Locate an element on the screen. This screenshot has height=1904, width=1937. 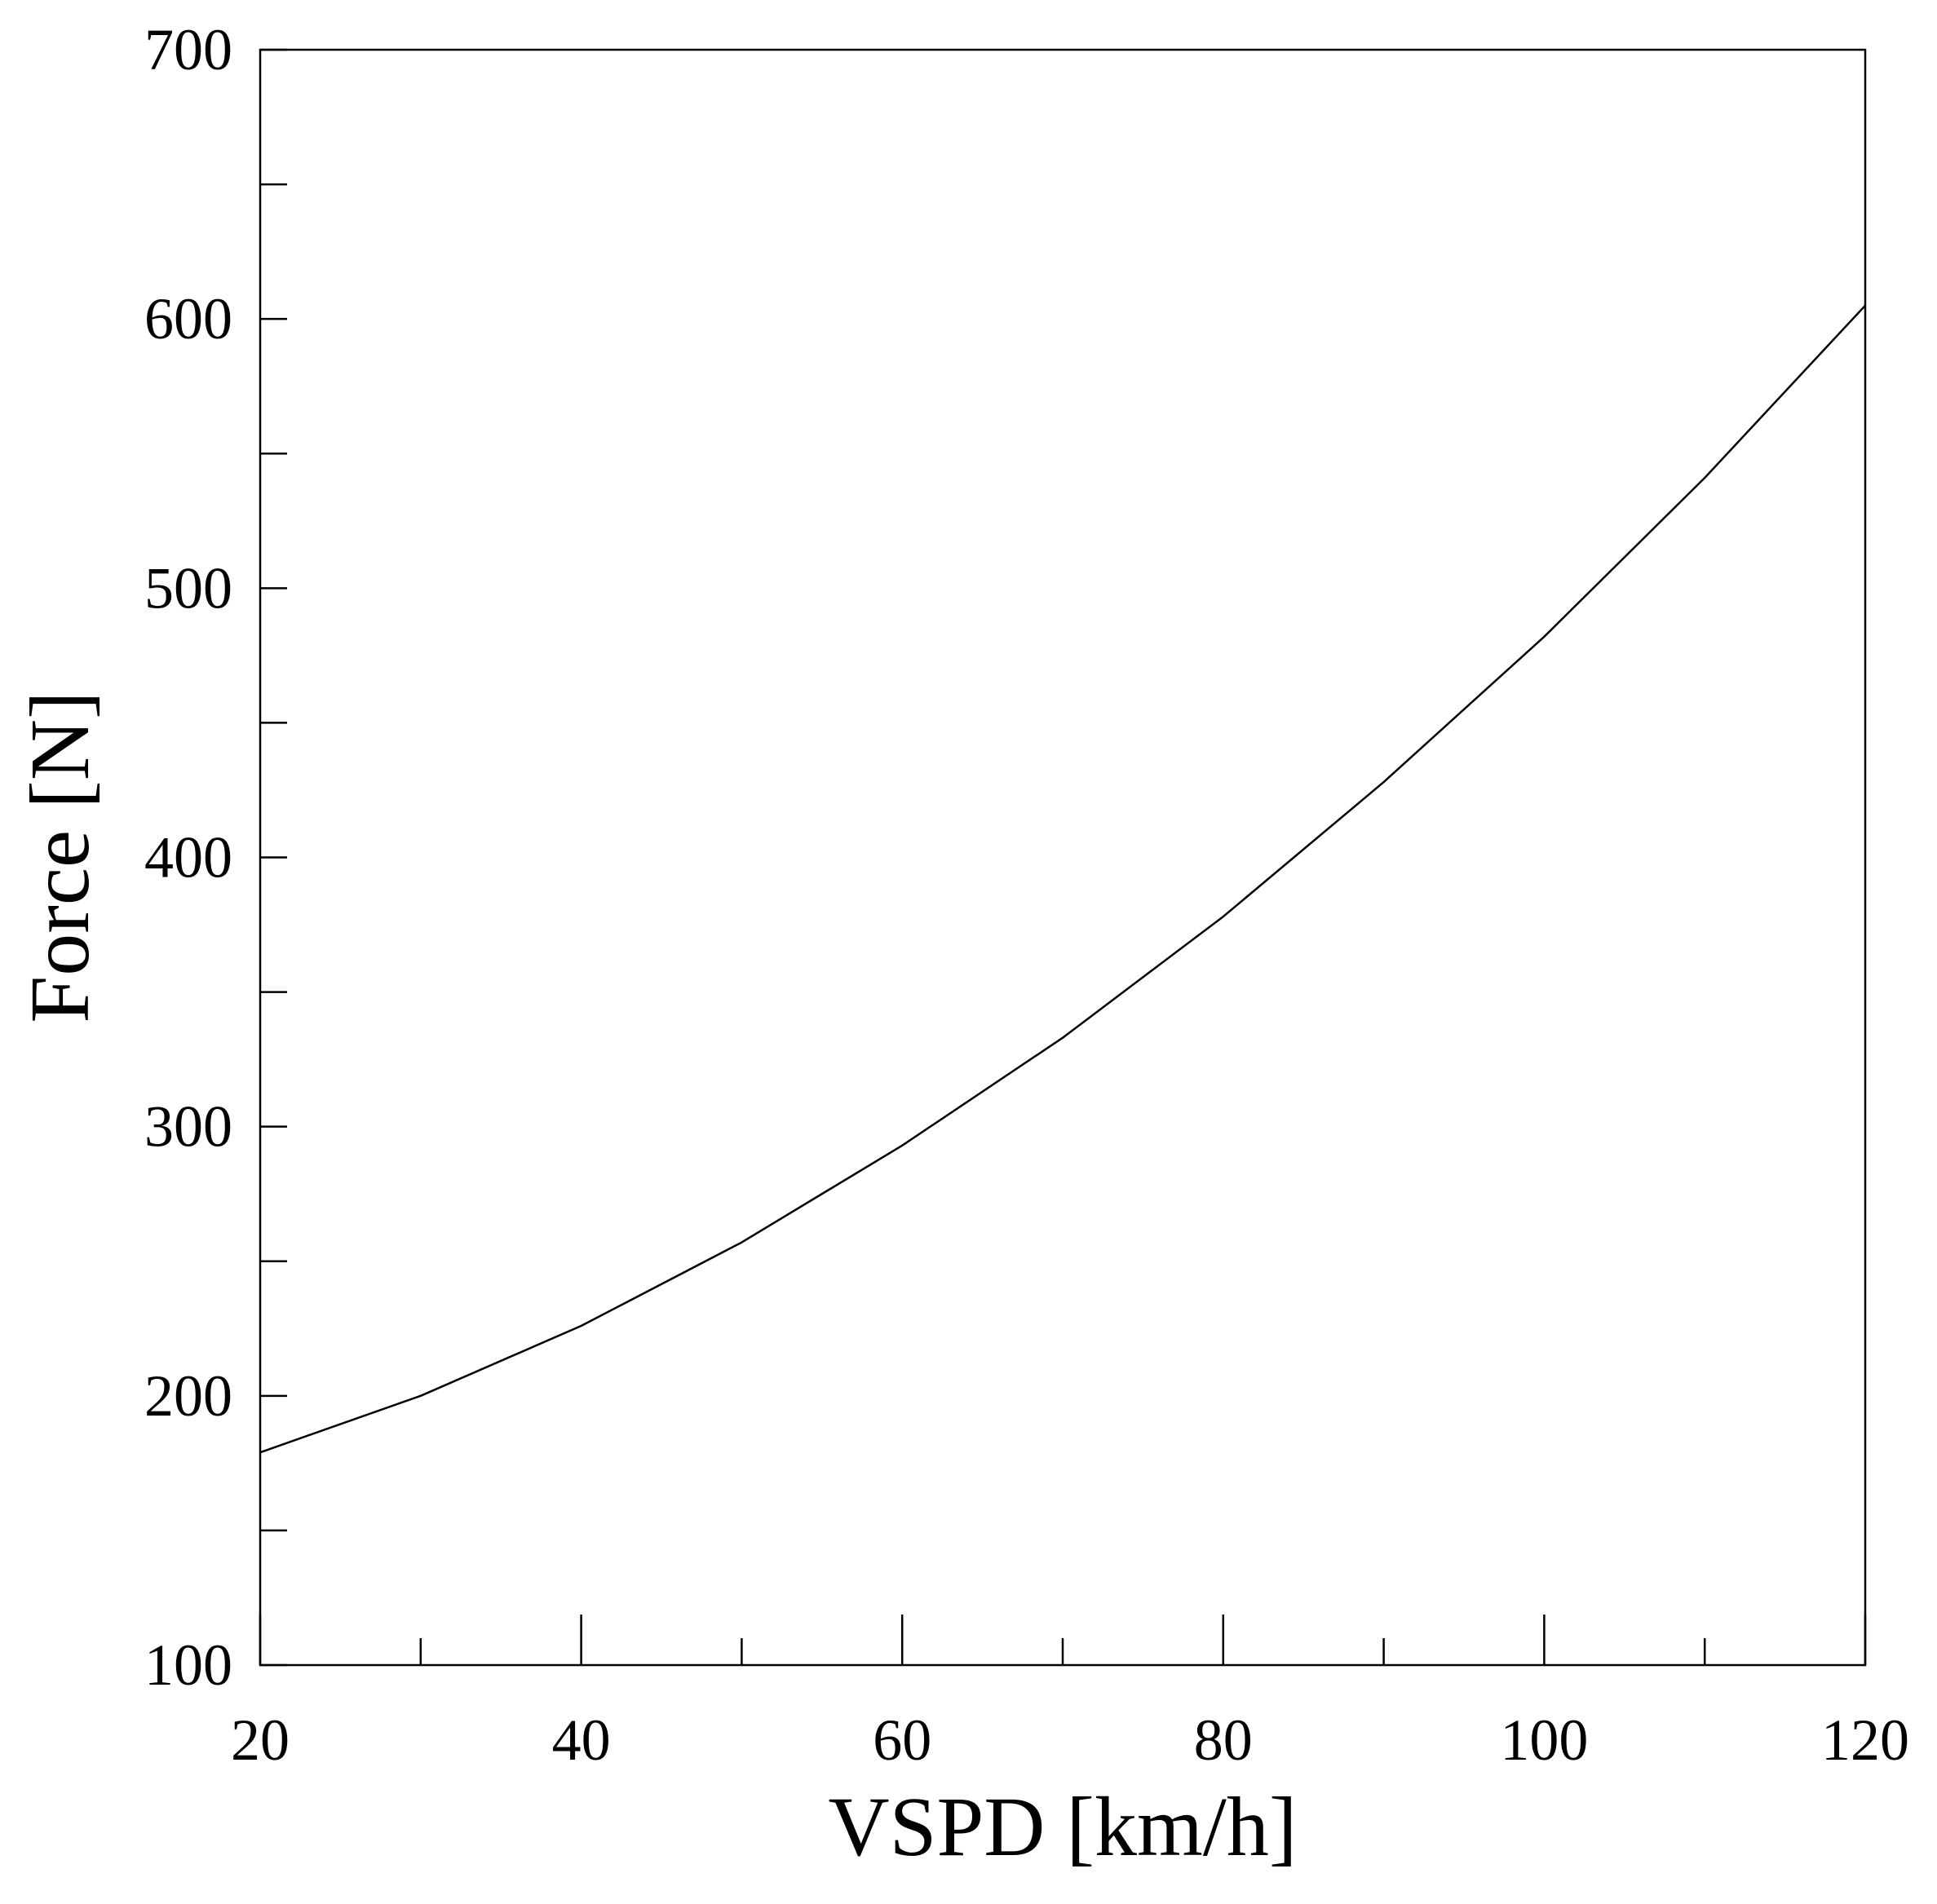
y-tick-label: 500 is located at coordinates (188, 588).